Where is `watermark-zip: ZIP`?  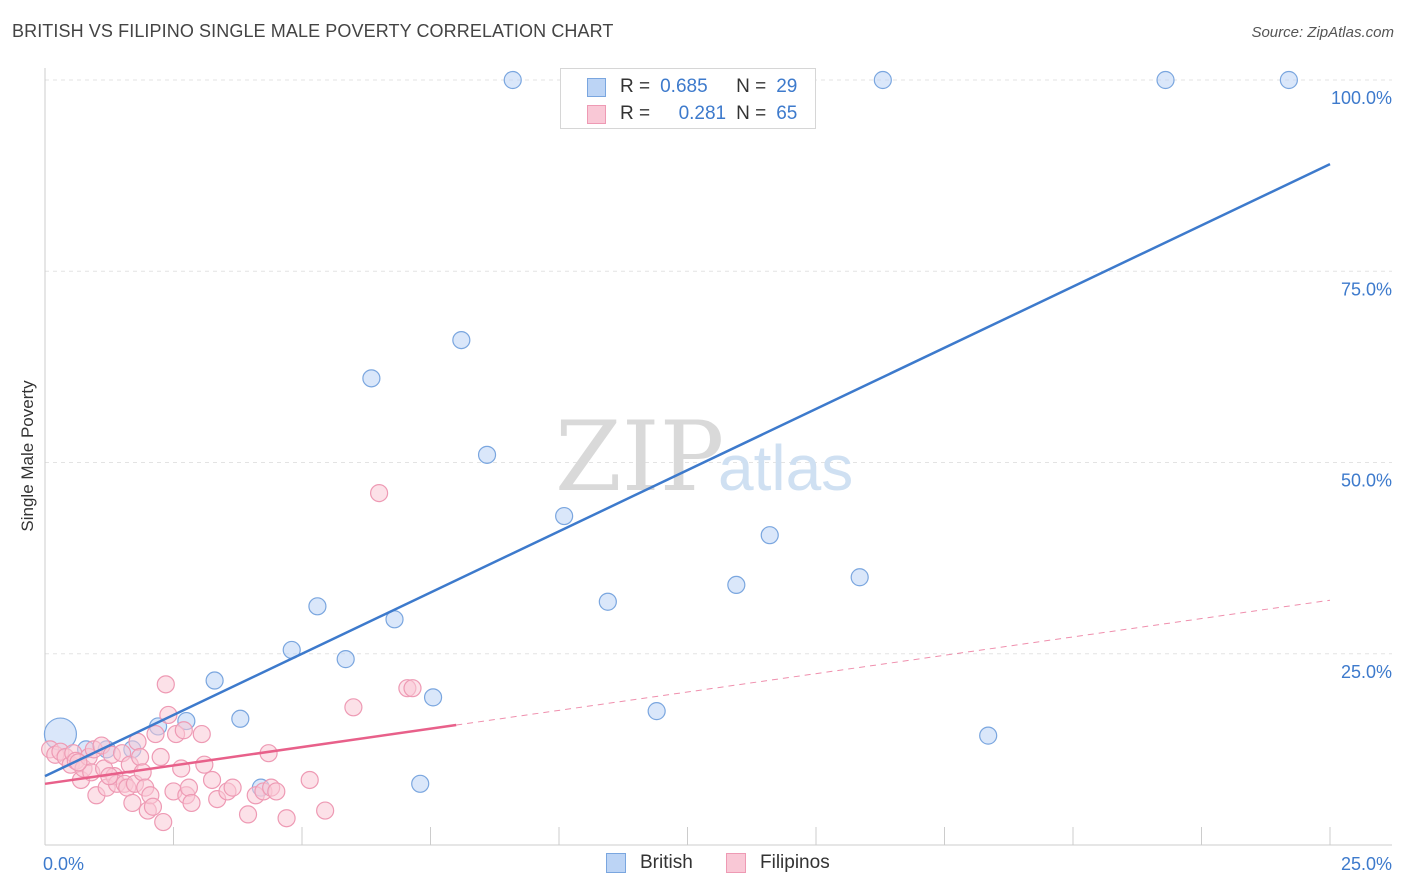
watermark-zip: ZIP is located at coordinates (639, 457).